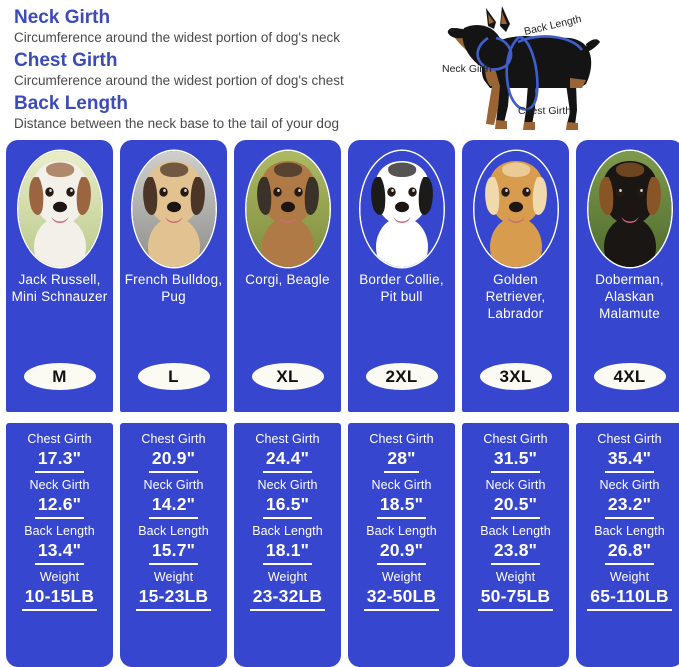  I want to click on size-badge: L, so click(173, 376).